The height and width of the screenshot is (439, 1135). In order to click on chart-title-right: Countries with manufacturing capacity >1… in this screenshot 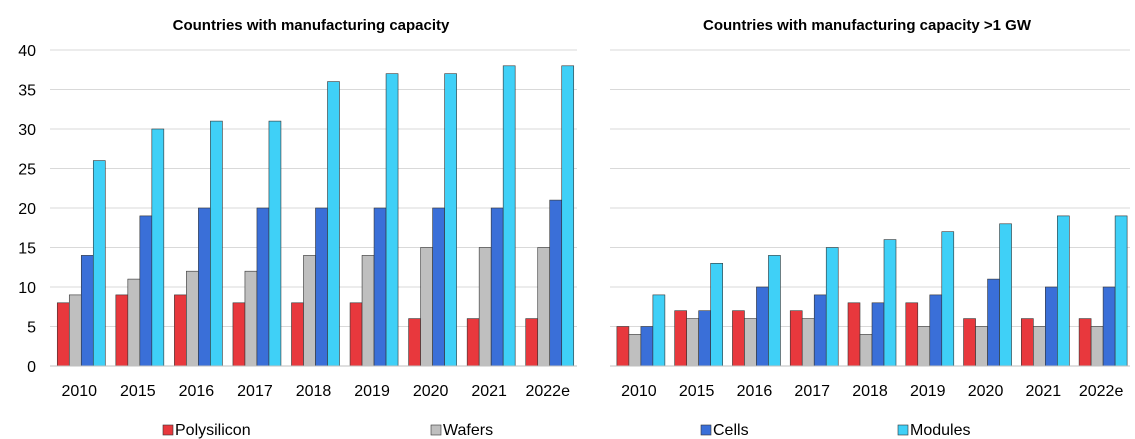, I will do `click(867, 25)`.